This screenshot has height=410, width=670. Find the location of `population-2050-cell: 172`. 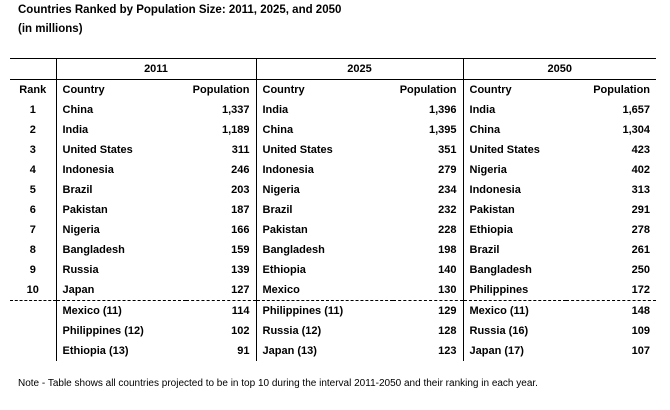

population-2050-cell: 172 is located at coordinates (641, 290).